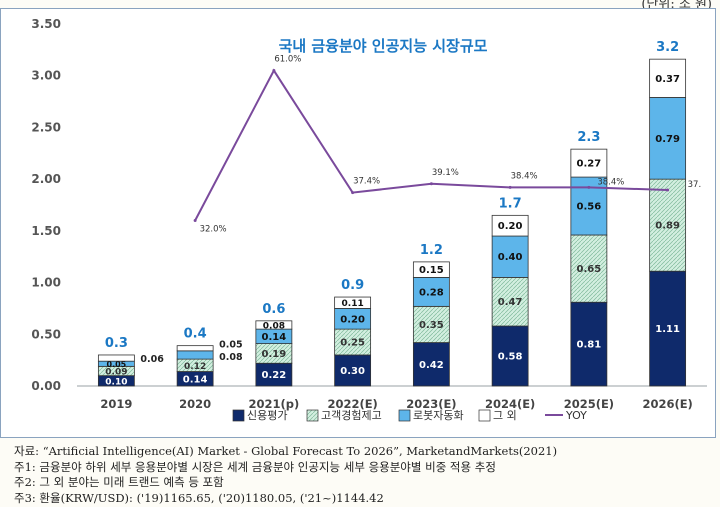  Describe the element at coordinates (589, 345) in the screenshot. I see `segment-label: 0.81` at that location.